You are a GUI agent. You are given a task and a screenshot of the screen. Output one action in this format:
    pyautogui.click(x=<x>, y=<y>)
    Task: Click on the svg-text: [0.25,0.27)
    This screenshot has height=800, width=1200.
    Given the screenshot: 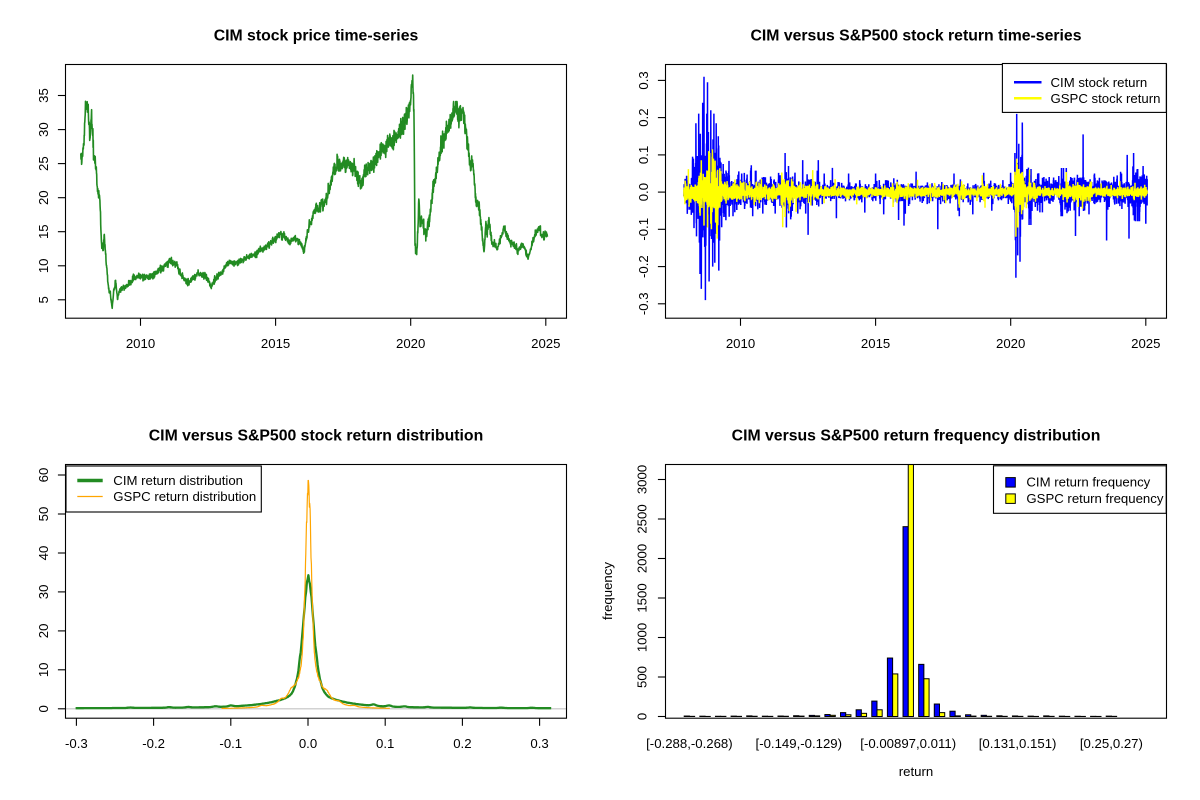 What is the action you would take?
    pyautogui.click(x=1111, y=743)
    